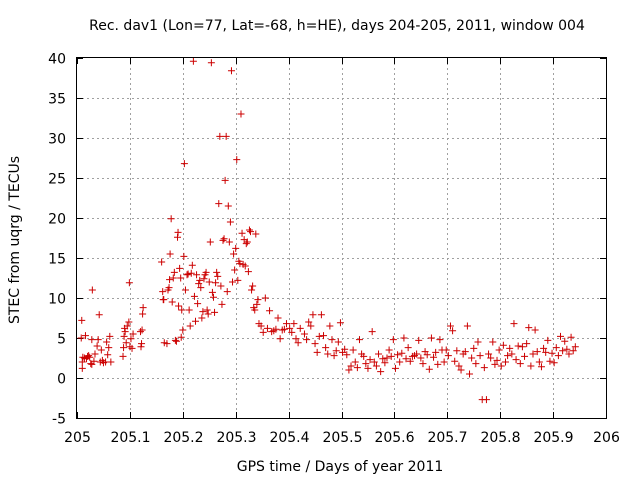 Image resolution: width=640 pixels, height=480 pixels. What do you see at coordinates (57, 240) in the screenshot?
I see `y-tick-labels: -5 0 5 10 15 20 25 30 35 40` at bounding box center [57, 240].